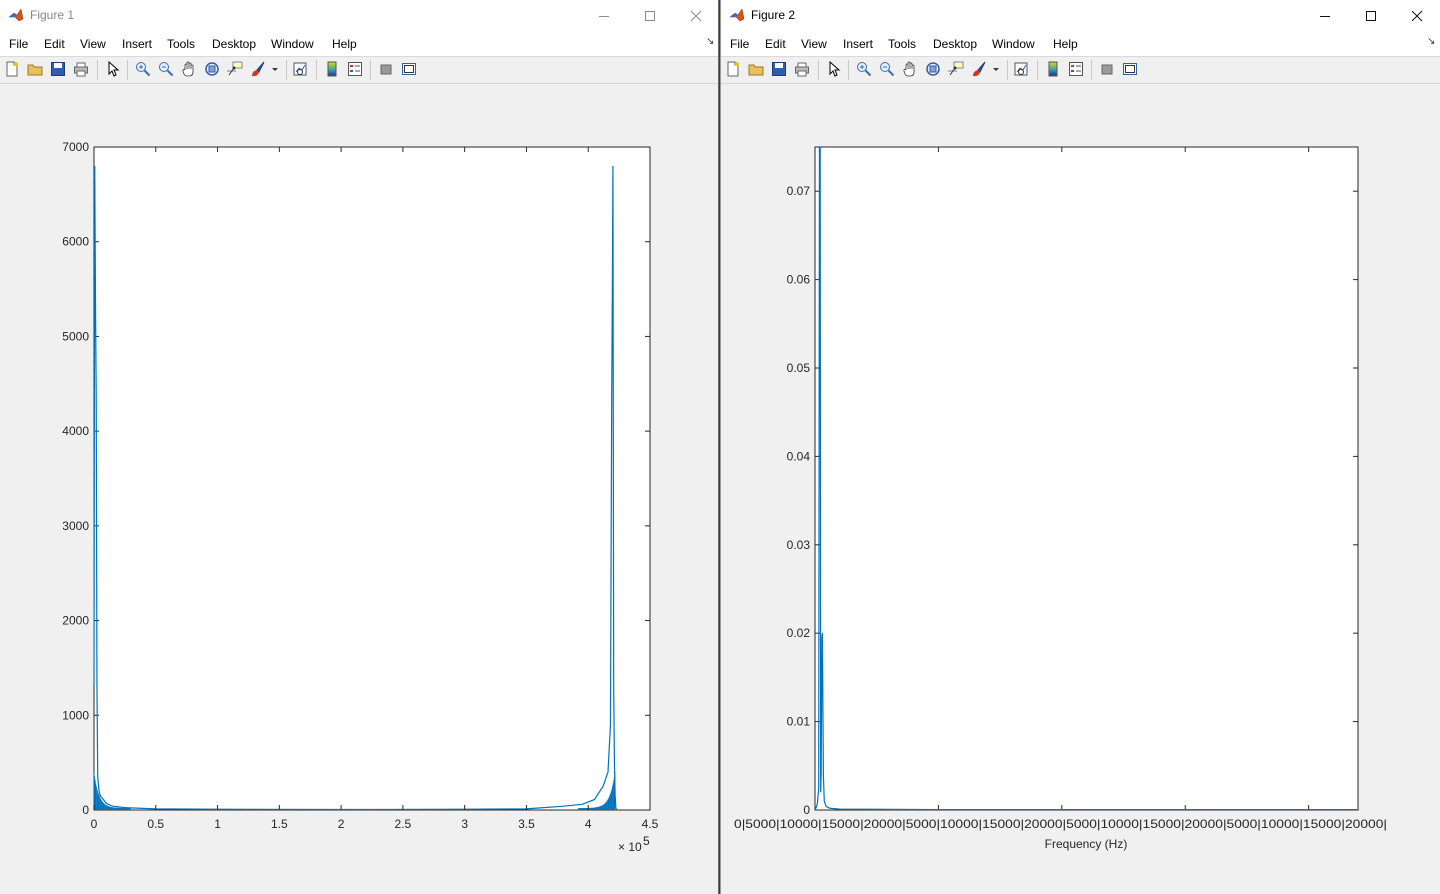 The image size is (1440, 894). Describe the element at coordinates (75, 147) in the screenshot. I see `y-tick-label: 7000` at that location.